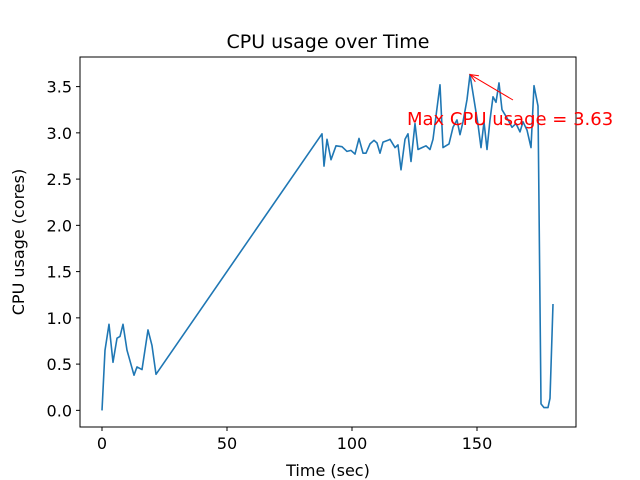  I want to click on chart-title: CPU usage over Time, so click(328, 42).